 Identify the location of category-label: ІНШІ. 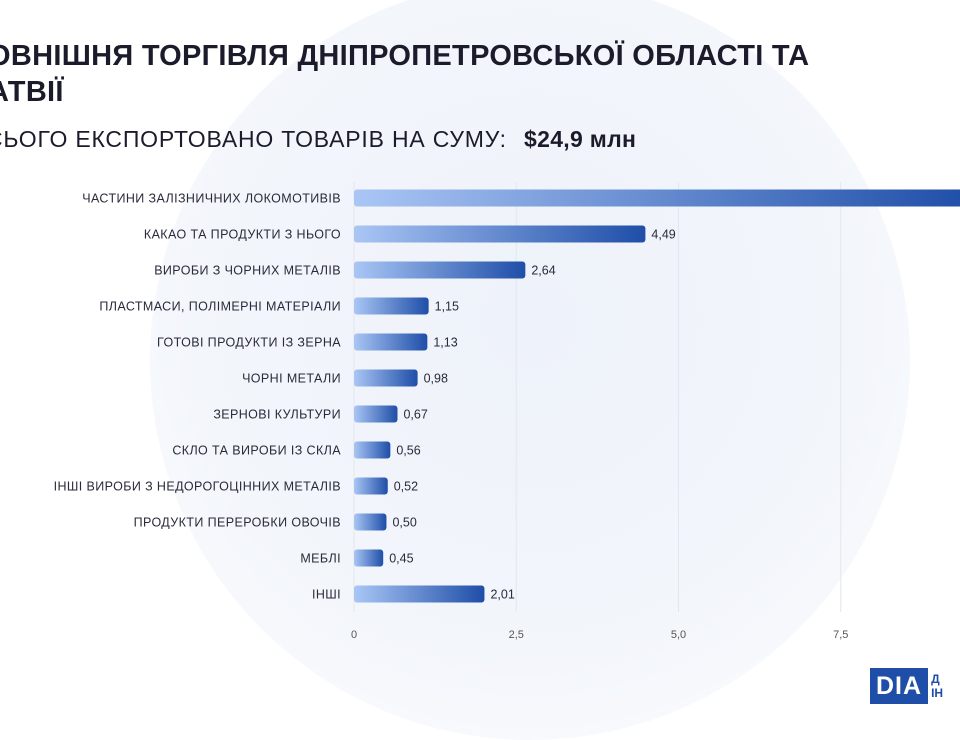
(326, 595).